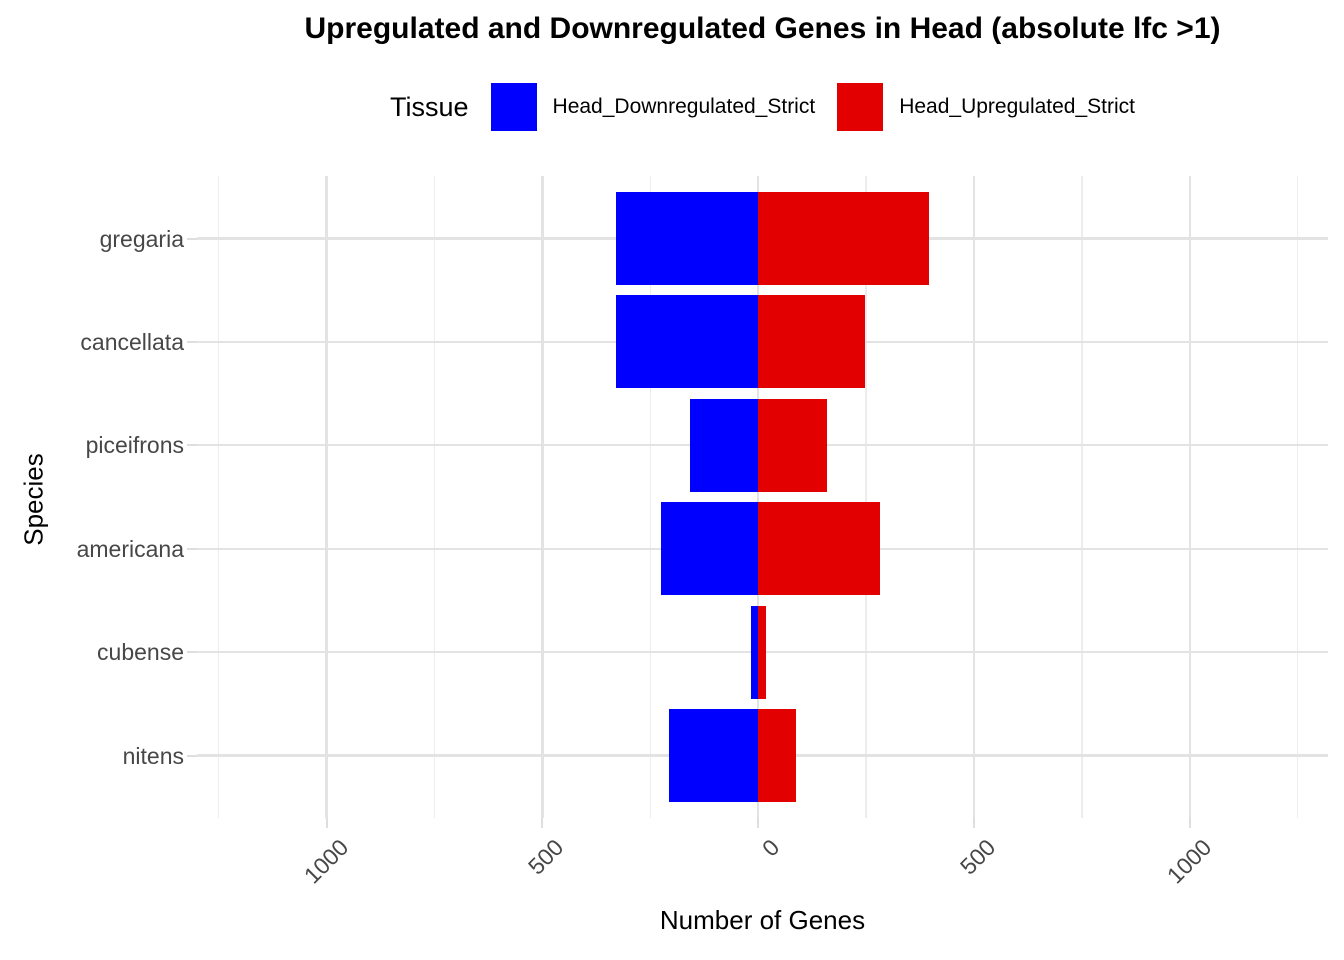 This screenshot has height=960, width=1344. I want to click on bar-downregulated-americana, so click(710, 549).